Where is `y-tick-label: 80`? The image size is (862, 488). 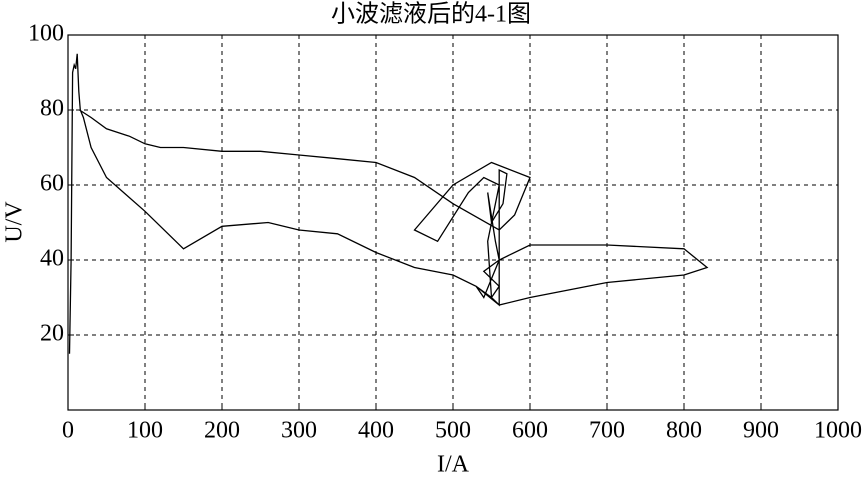 y-tick-label: 80 is located at coordinates (52, 109).